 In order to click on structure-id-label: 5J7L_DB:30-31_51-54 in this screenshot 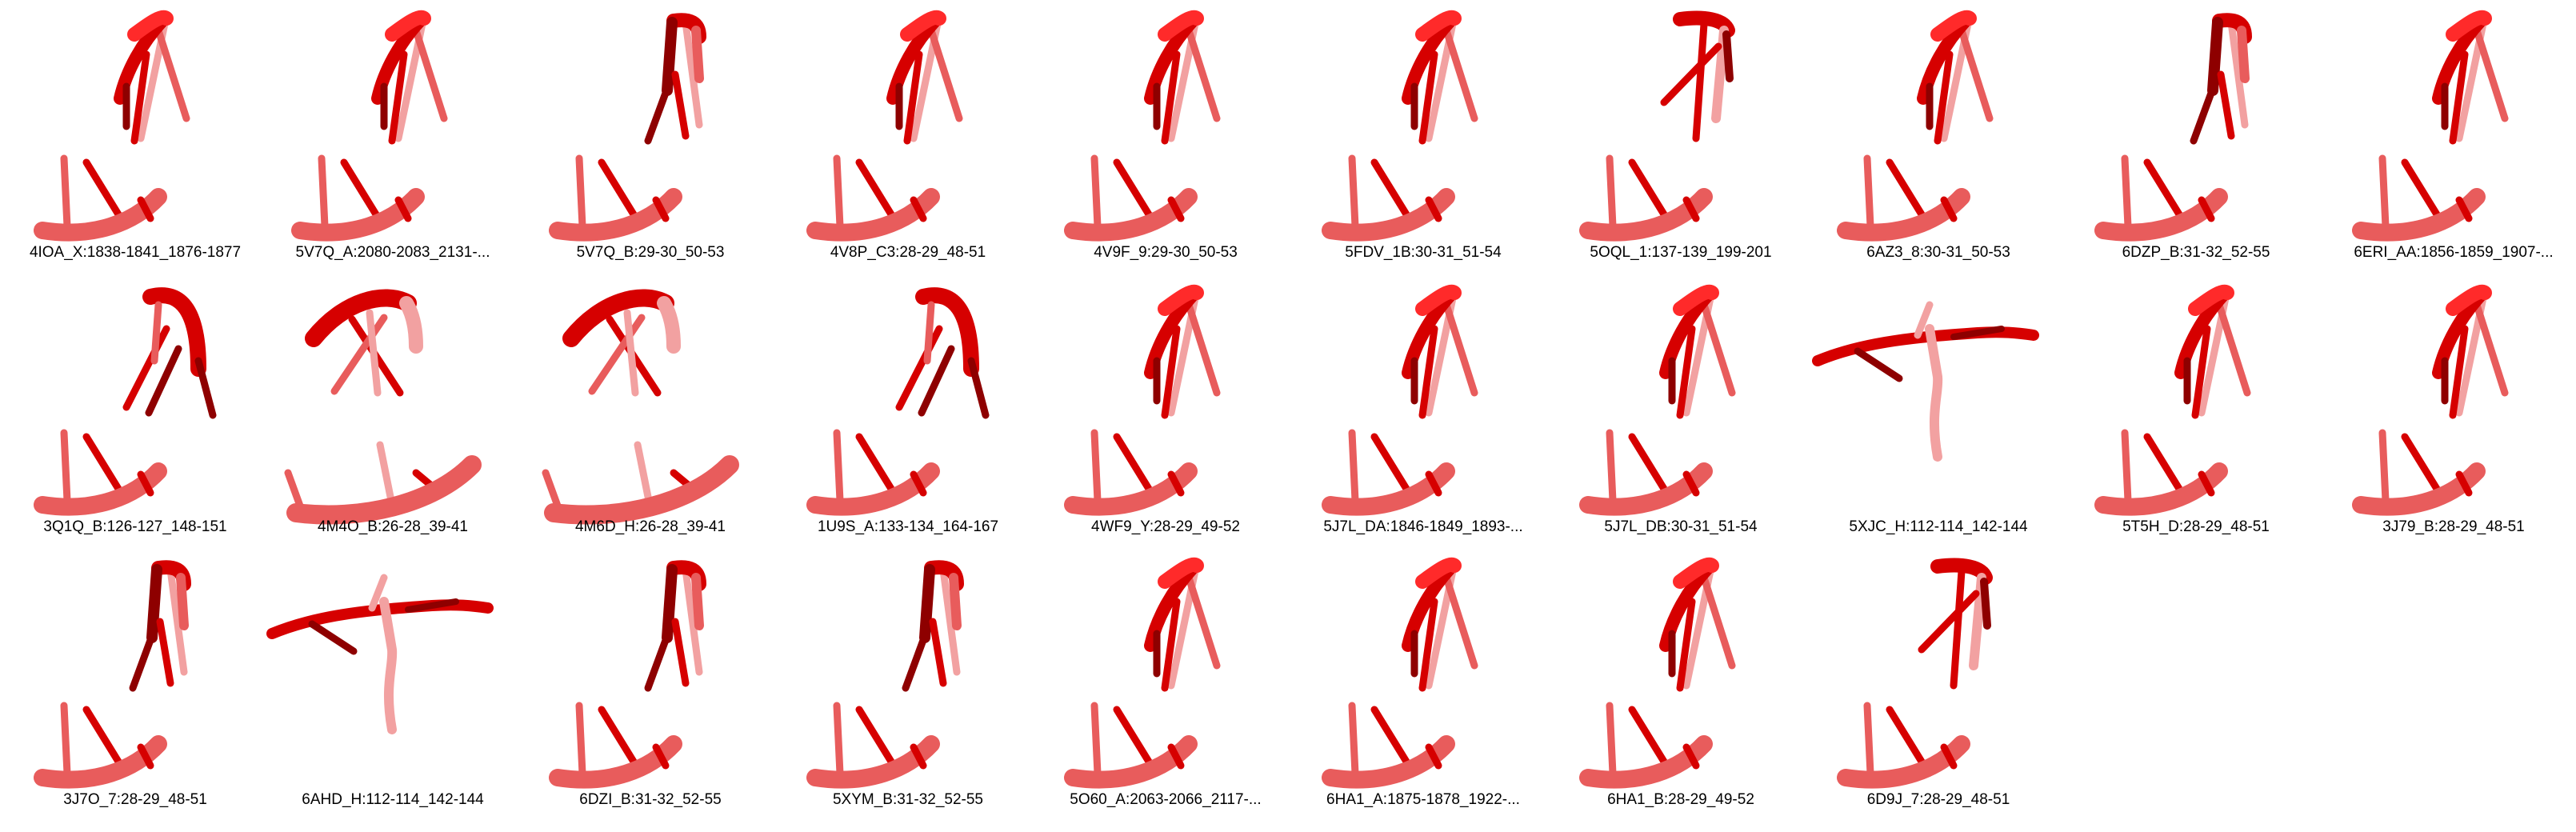, I will do `click(1681, 526)`.